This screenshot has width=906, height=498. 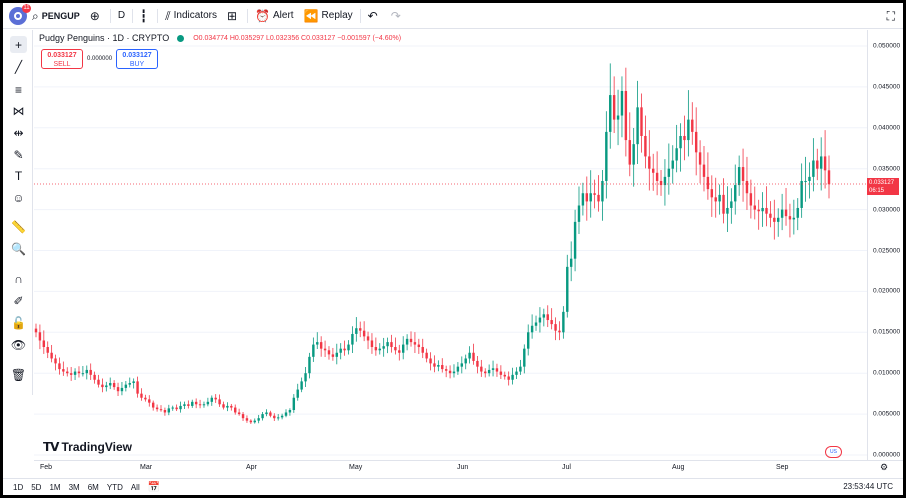 I want to click on zoom-in-icon: 🔍, so click(x=18, y=248).